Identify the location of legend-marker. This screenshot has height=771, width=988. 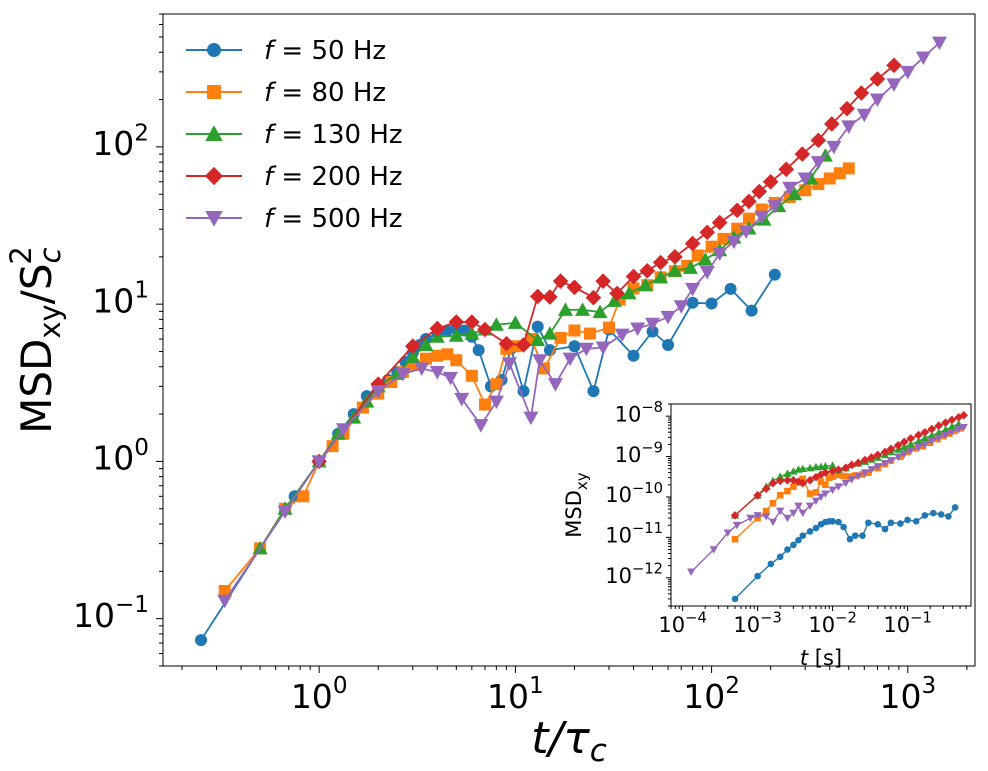
(214, 92).